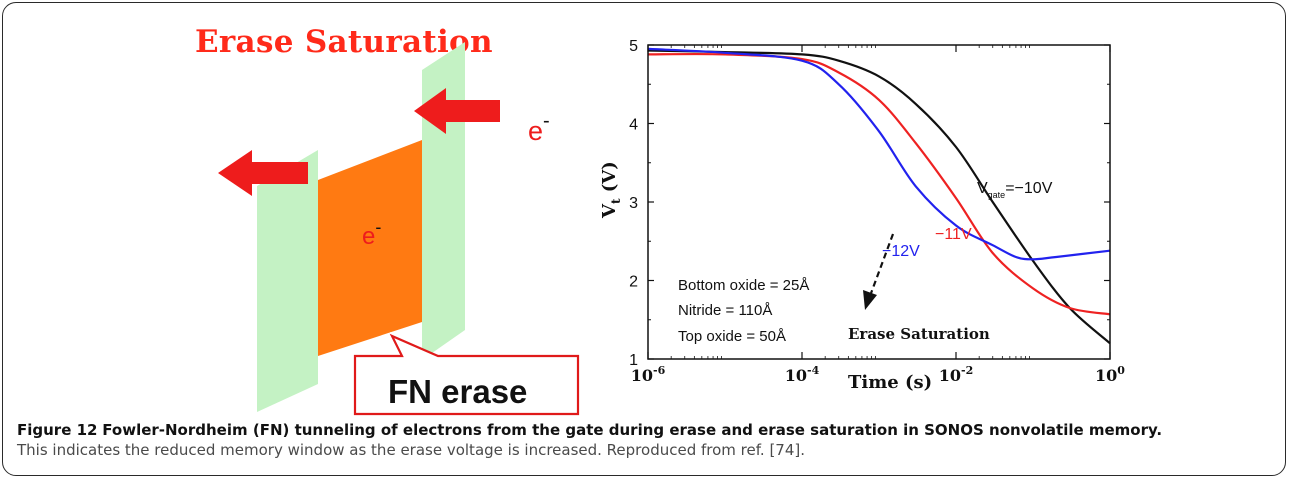 The width and height of the screenshot is (1292, 481). What do you see at coordinates (633, 125) in the screenshot?
I see `y-tick-label: 4` at bounding box center [633, 125].